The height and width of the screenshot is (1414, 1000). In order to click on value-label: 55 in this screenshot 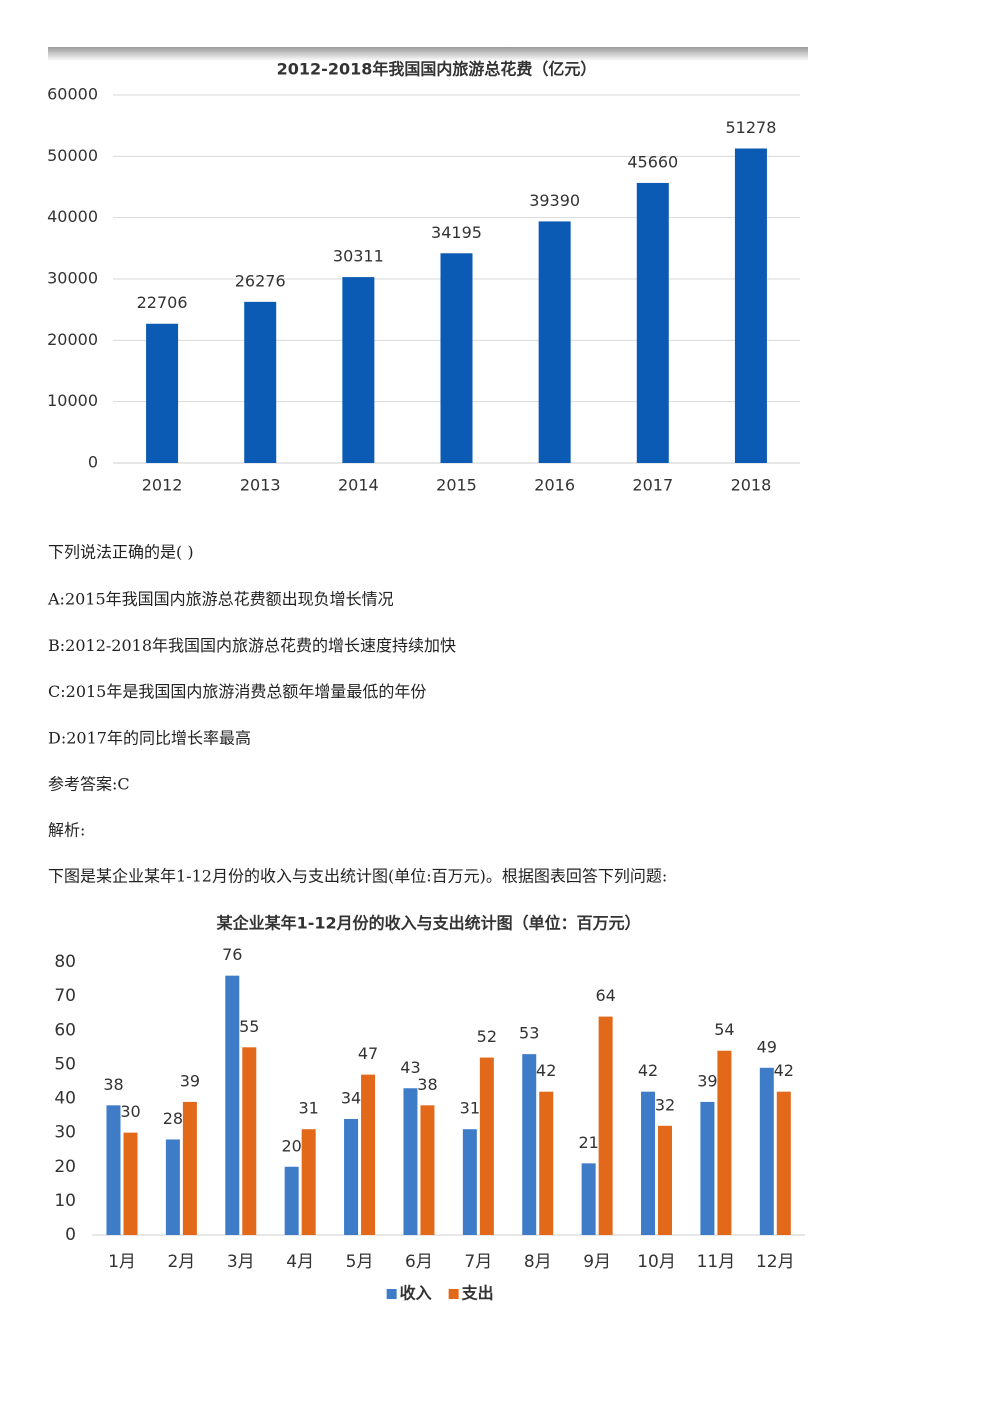, I will do `click(249, 1026)`.